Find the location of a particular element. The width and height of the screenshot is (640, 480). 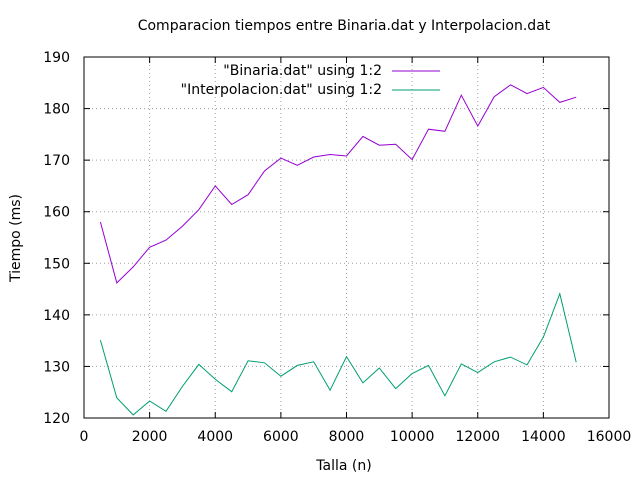

y-tick-label: 190 is located at coordinates (56, 58).